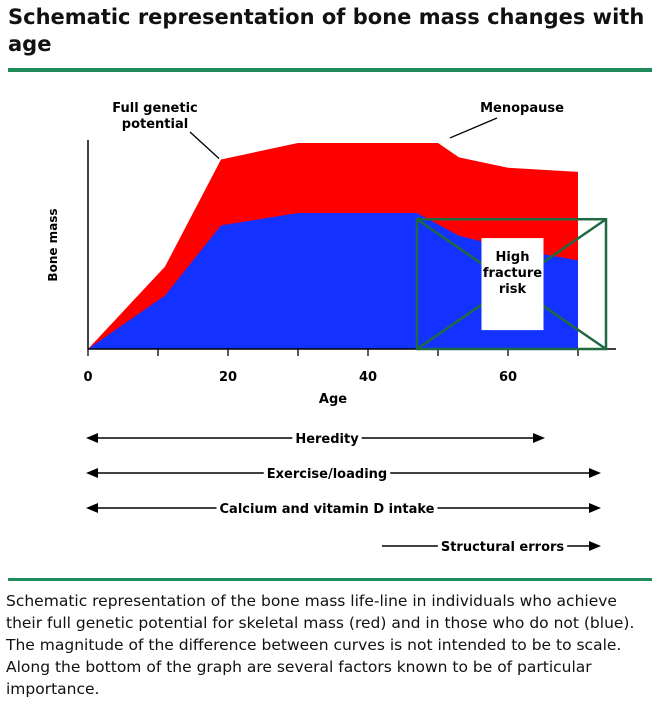 The height and width of the screenshot is (714, 660). Describe the element at coordinates (330, 70) in the screenshot. I see `top-divider` at that location.